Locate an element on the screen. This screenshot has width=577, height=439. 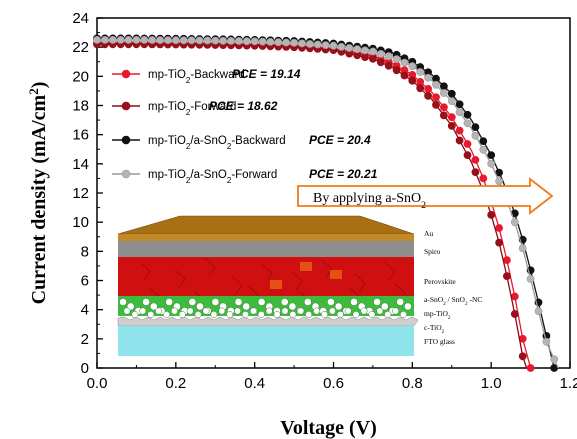
perovskite-layer is located at coordinates (266, 279).